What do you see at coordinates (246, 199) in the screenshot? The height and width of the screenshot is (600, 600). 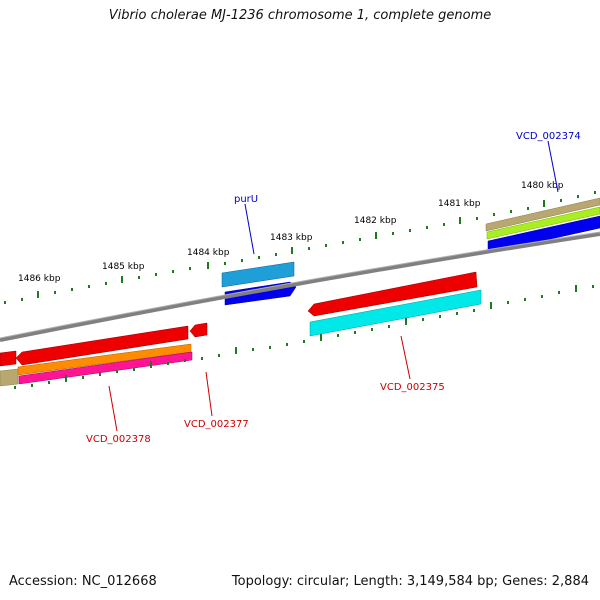 I see `gene-label-purU: purU` at bounding box center [246, 199].